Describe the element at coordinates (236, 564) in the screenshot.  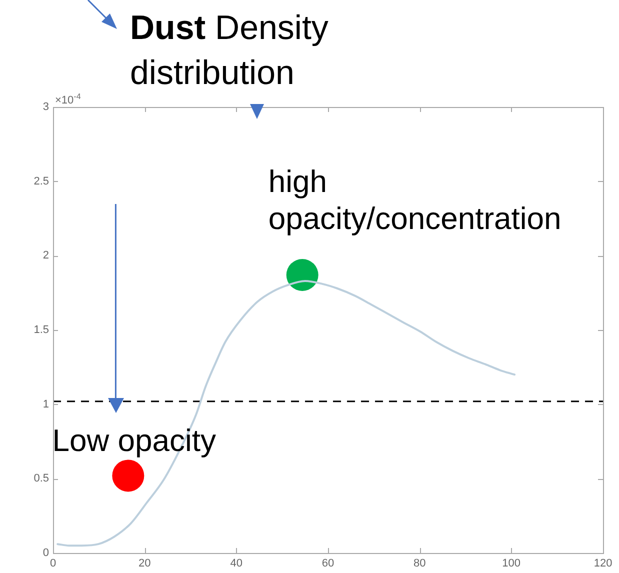
I see `x-tick-label: 40` at that location.